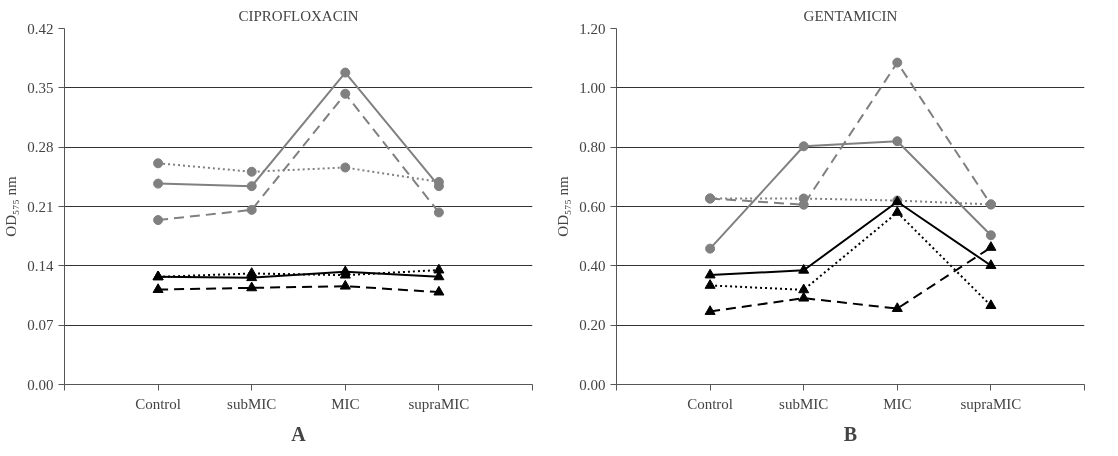 The image size is (1118, 456). What do you see at coordinates (298, 15) in the screenshot?
I see `chart-title: CIPROFLOXACIN` at bounding box center [298, 15].